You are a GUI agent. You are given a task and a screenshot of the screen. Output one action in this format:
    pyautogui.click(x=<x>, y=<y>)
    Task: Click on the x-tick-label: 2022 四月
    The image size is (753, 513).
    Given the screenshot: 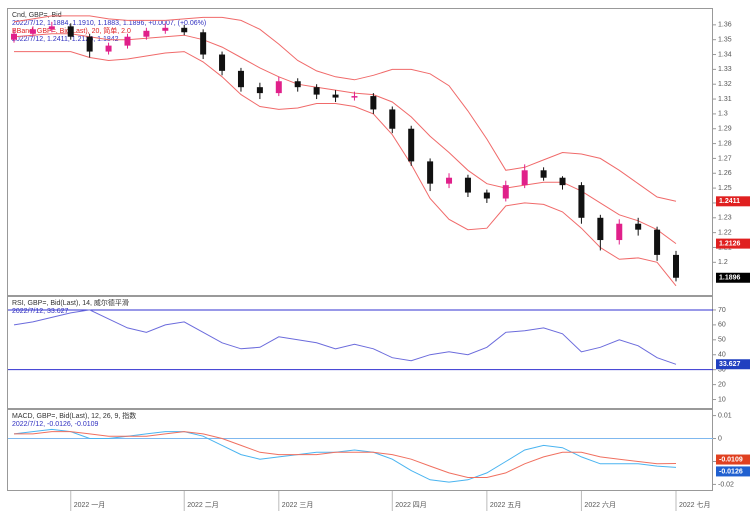 What is the action you would take?
    pyautogui.click(x=411, y=505)
    